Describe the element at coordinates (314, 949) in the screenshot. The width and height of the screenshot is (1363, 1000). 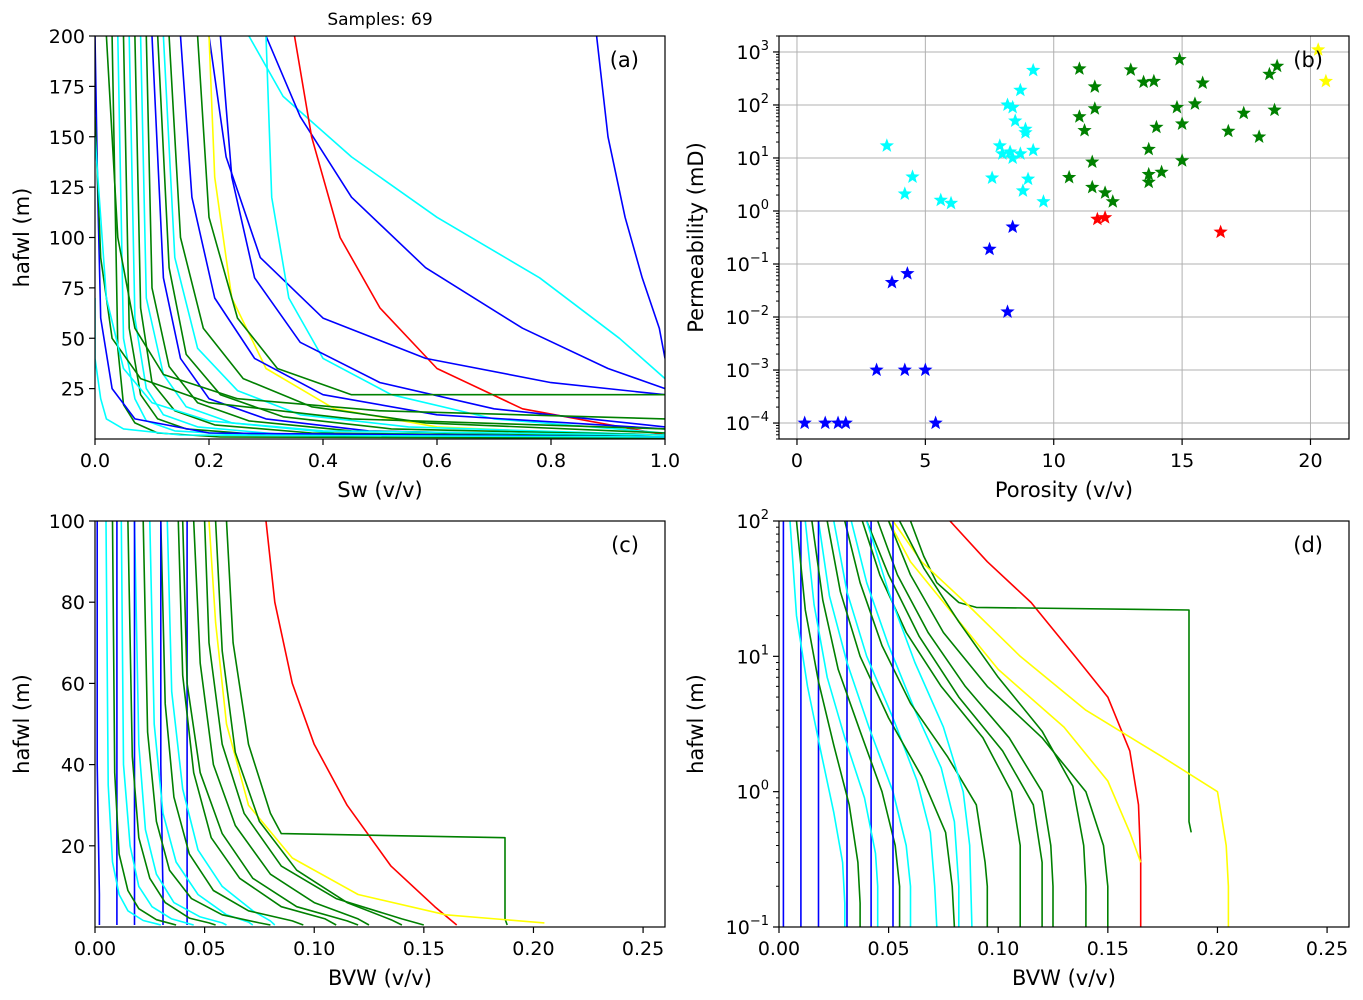
I see `x-tick-label: 0.10` at that location.